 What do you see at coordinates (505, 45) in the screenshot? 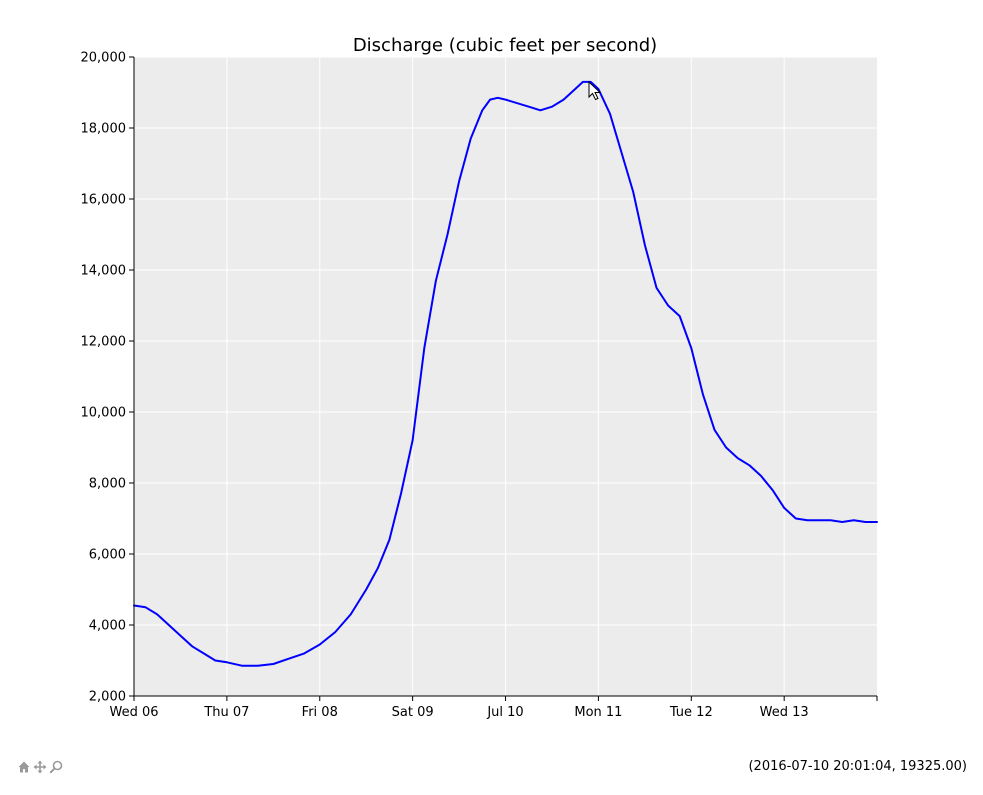
I see `chart-title: Discharge (cubic feet per second)` at bounding box center [505, 45].